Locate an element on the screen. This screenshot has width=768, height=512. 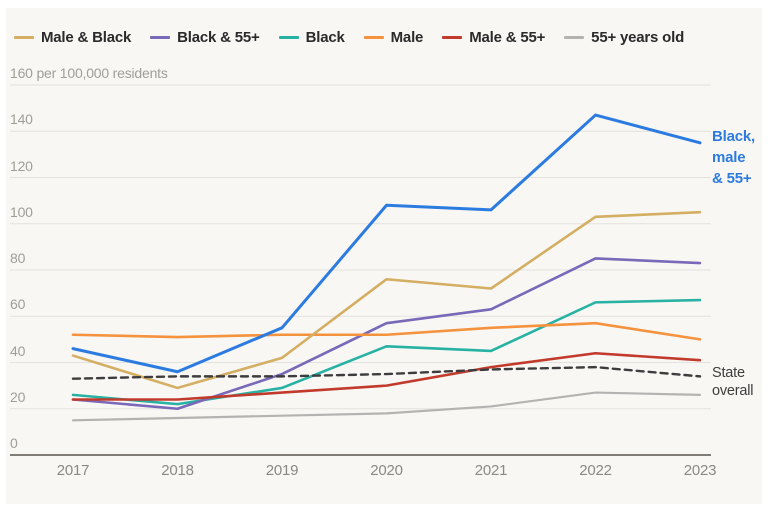
legend-label: Male & 55+ is located at coordinates (507, 37).